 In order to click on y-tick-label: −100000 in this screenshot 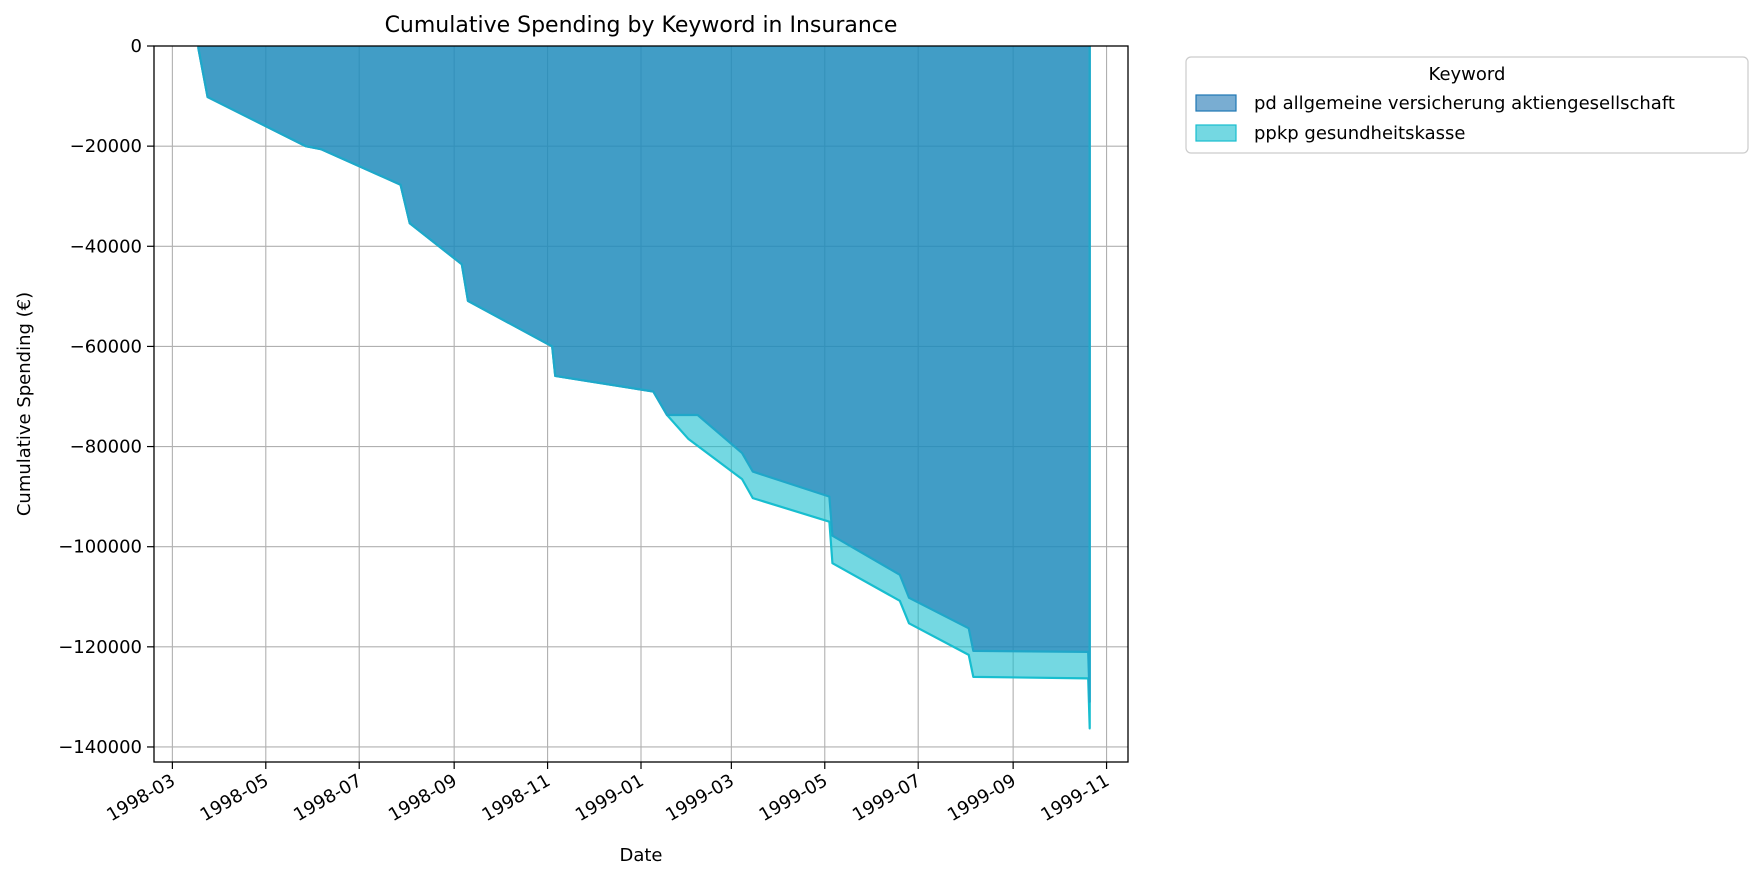, I will do `click(100, 547)`.